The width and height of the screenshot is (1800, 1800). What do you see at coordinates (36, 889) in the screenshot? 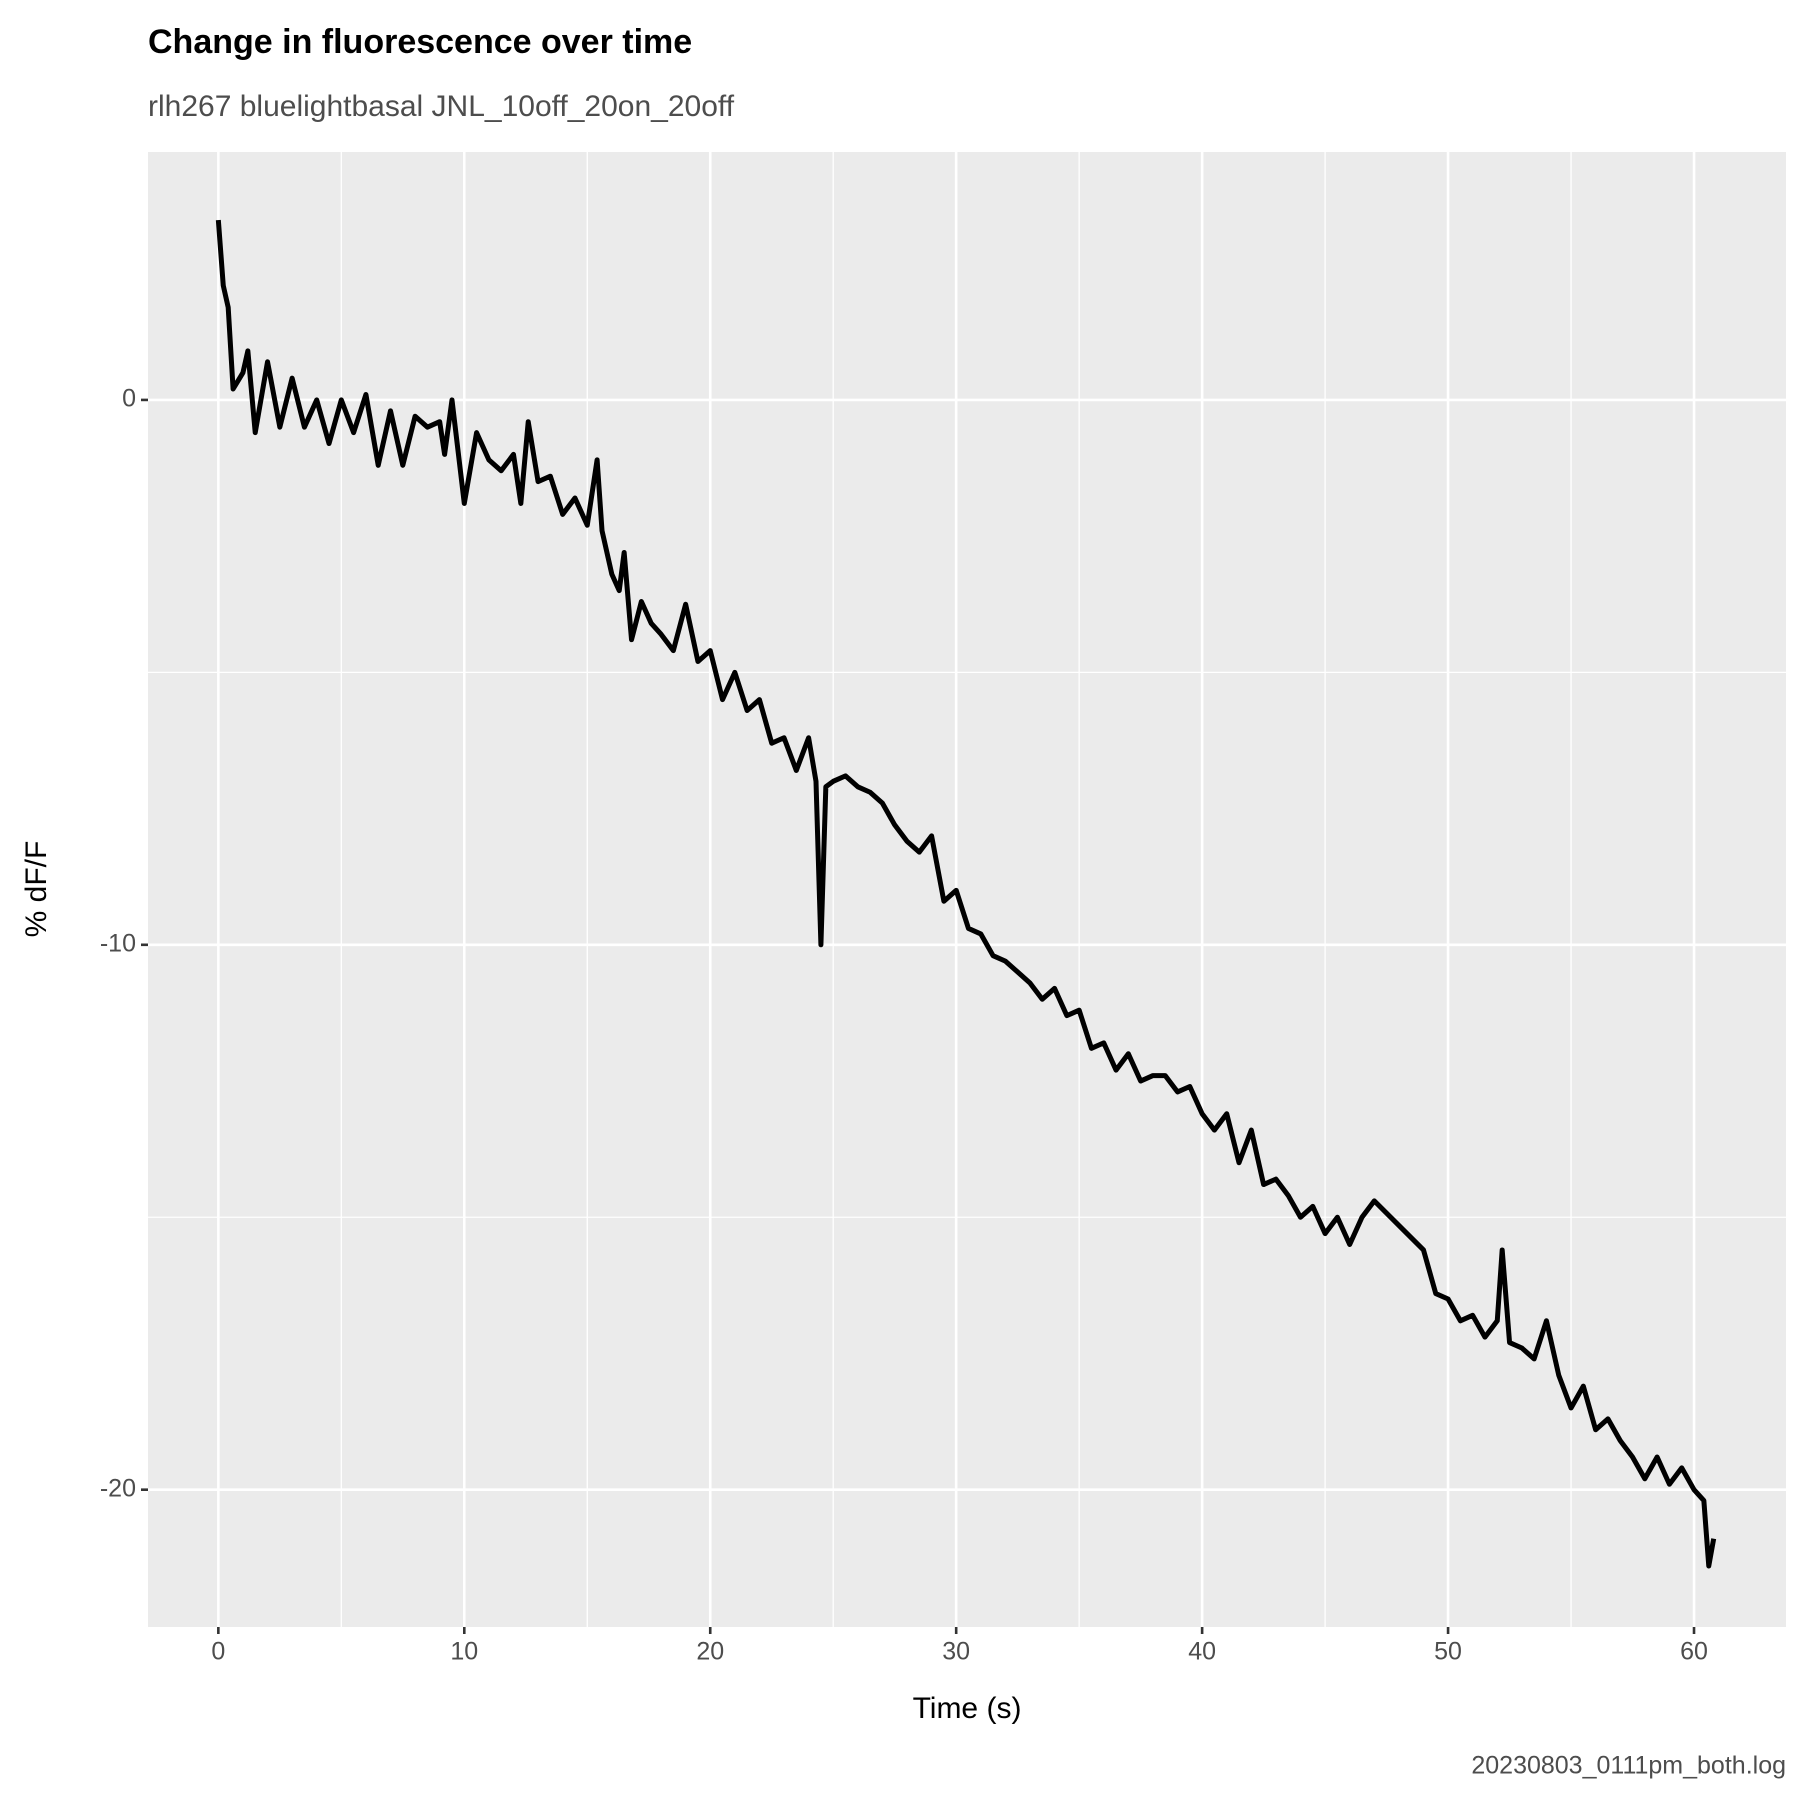
I see `y-axis-title: % dF/F` at bounding box center [36, 889].